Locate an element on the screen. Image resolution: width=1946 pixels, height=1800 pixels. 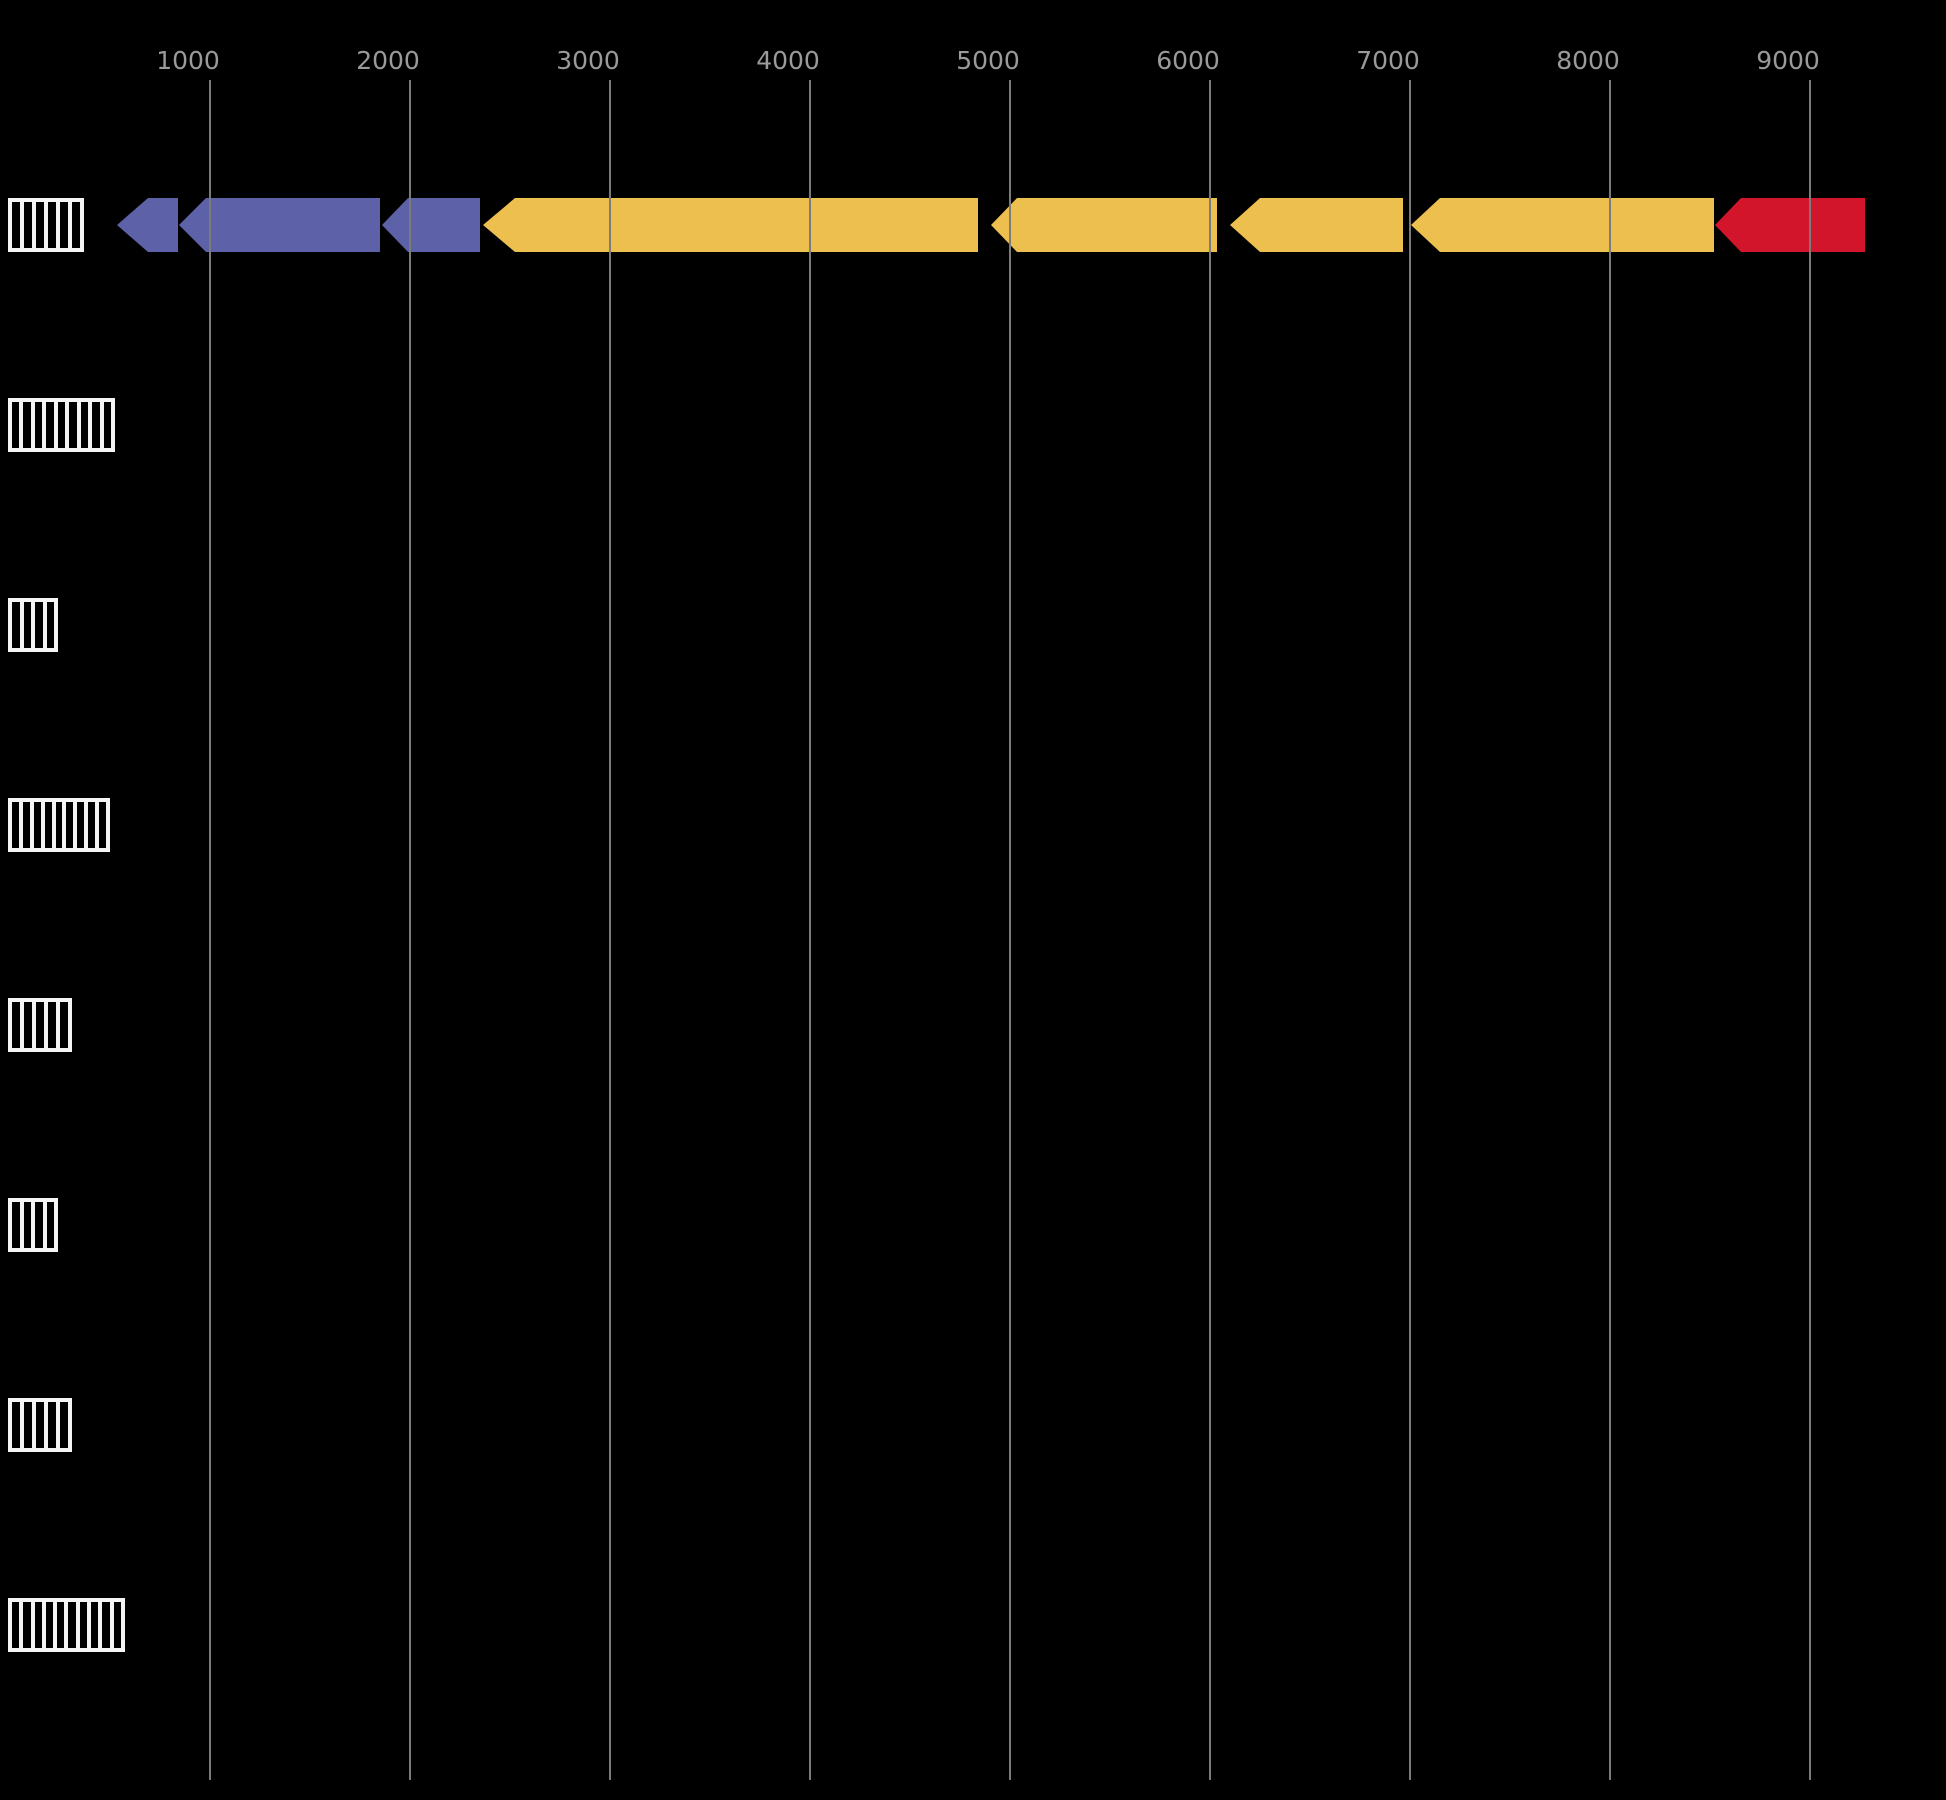
x-tick-label: 7000 is located at coordinates (1388, 60).